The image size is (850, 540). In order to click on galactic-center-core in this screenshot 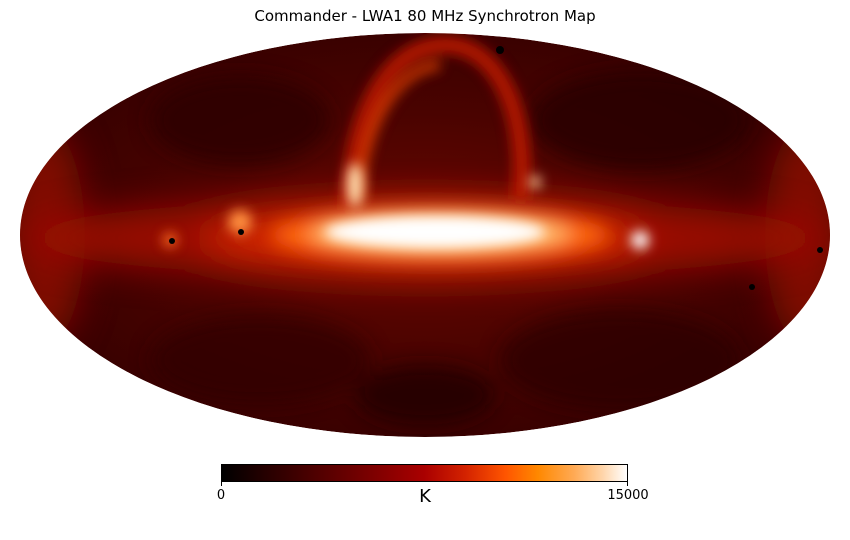, I will do `click(435, 205)`.